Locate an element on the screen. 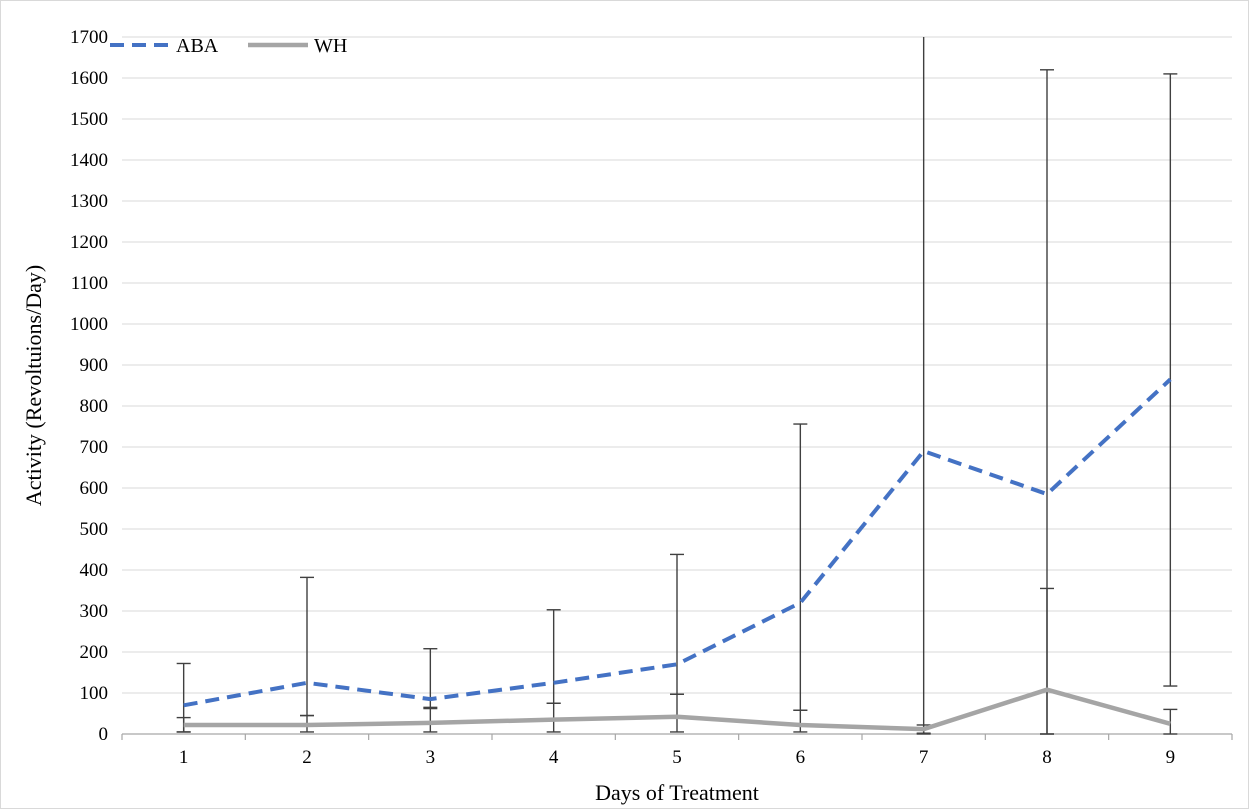 The width and height of the screenshot is (1250, 810). legend-label-WH: WH is located at coordinates (330, 46).